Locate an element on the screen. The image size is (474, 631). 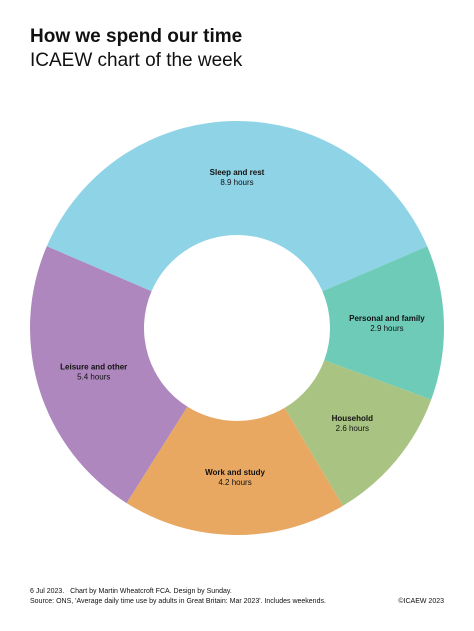
chart-subtitle: ICAEW chart of the week is located at coordinates (136, 60).